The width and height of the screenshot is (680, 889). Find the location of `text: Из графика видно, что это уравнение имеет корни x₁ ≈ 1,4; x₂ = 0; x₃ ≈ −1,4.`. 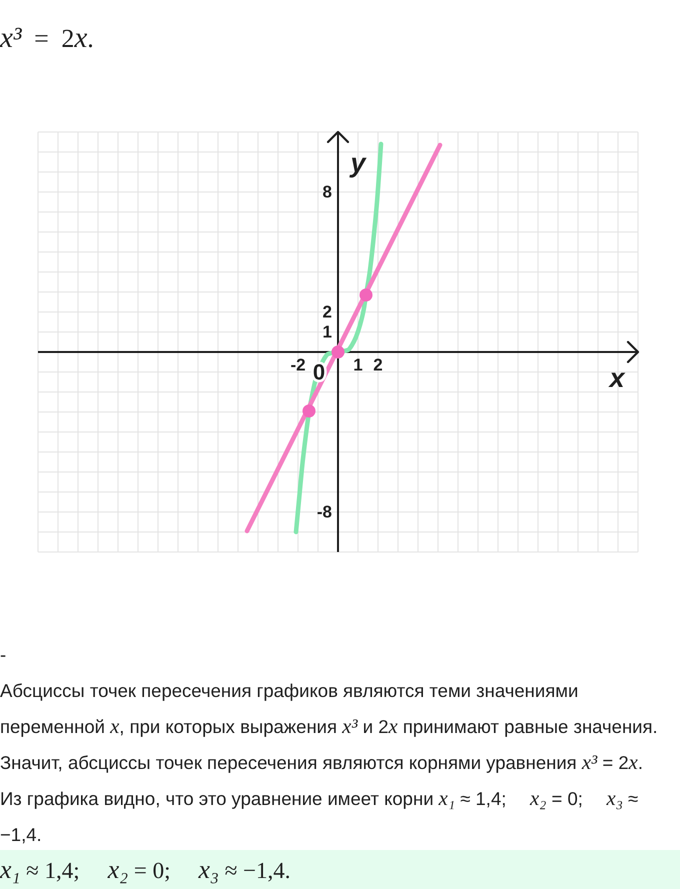

text: Из графика видно, что это уравнение имеет корни x₁ ≈ 1,4; x₂ = 0; x₃ ≈ −1,4. is located at coordinates (319, 816).